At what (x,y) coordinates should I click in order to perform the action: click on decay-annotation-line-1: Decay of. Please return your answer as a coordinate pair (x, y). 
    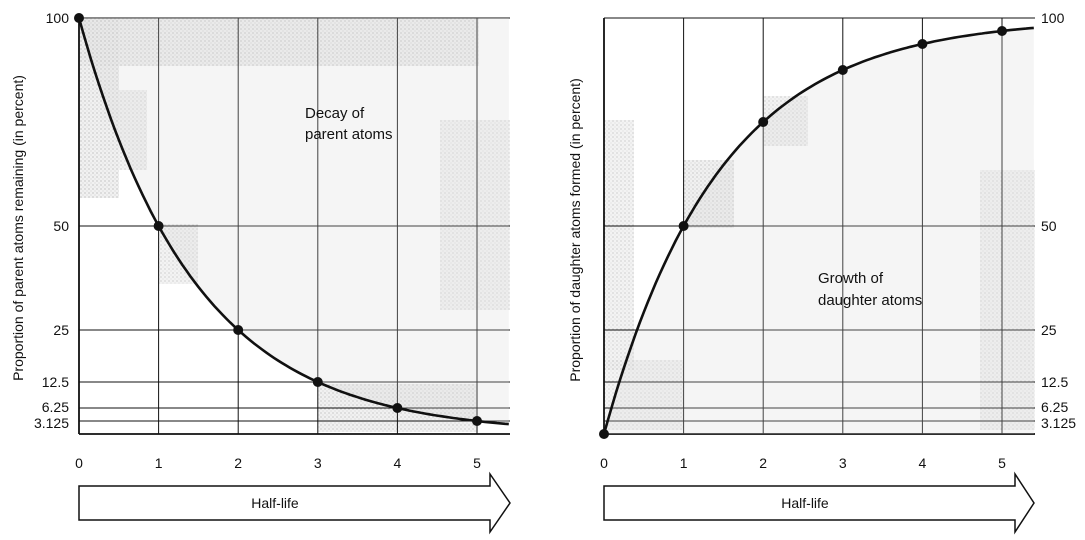
    Looking at the image, I should click on (335, 113).